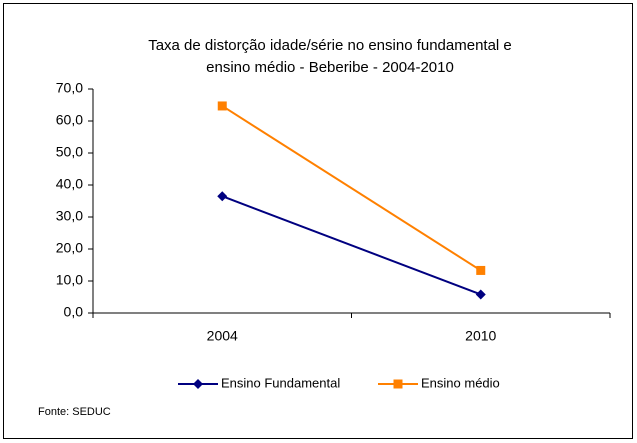 This screenshot has height=443, width=637. What do you see at coordinates (480, 336) in the screenshot?
I see `x-tick-label: 2010` at bounding box center [480, 336].